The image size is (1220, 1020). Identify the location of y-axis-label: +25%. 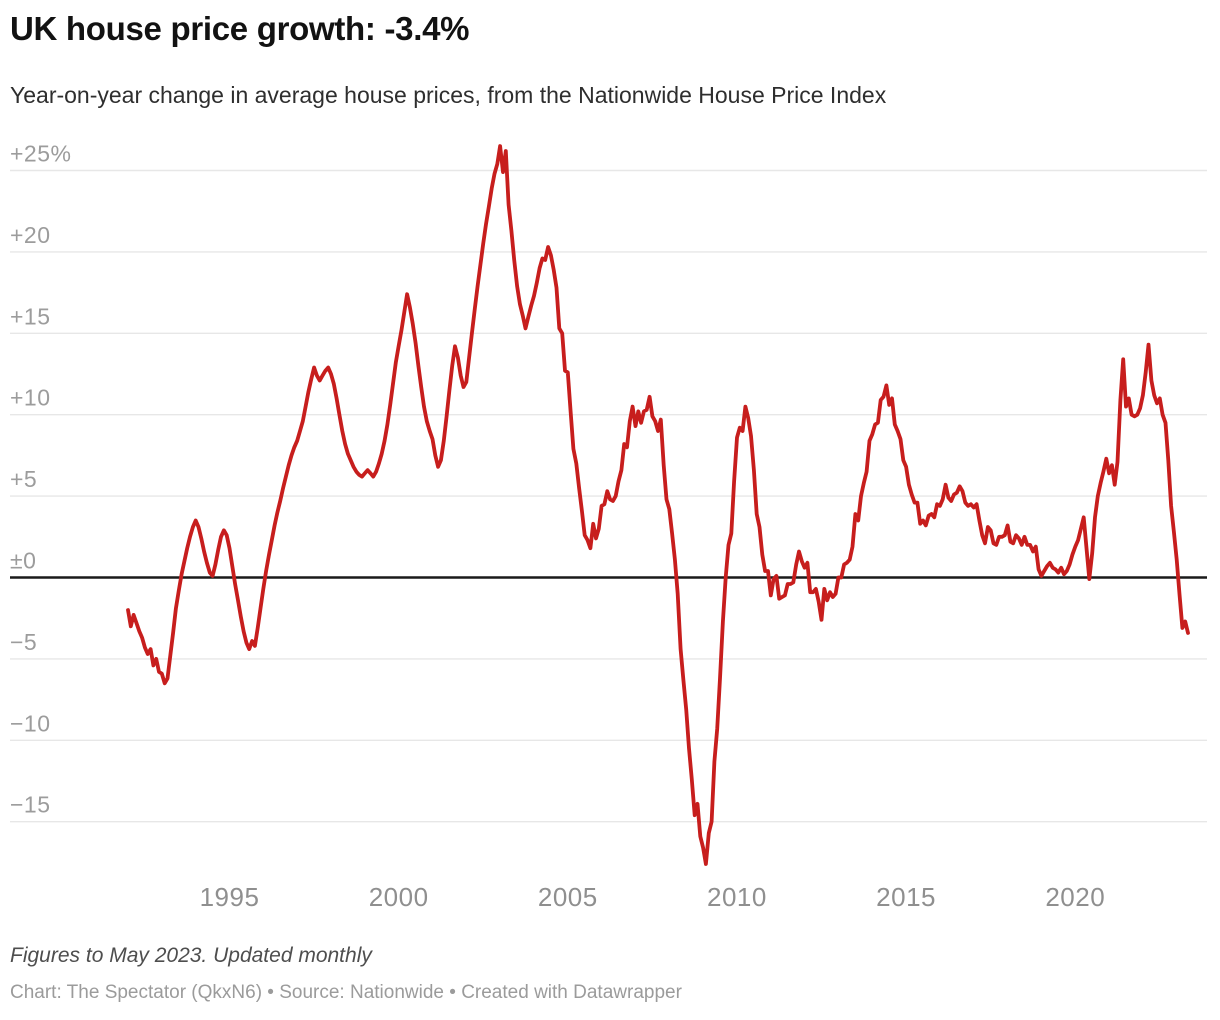
(40, 154).